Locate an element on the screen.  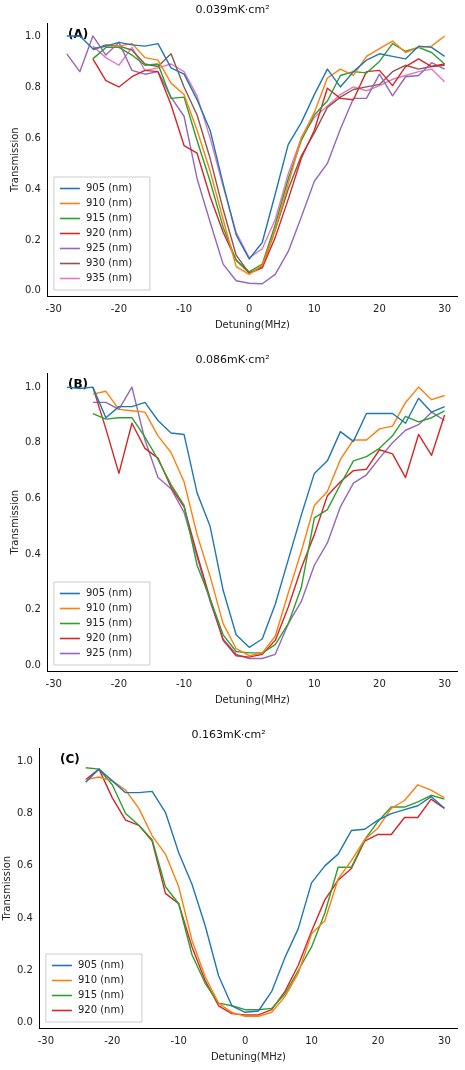
annotation: (C) is located at coordinates (69, 759).